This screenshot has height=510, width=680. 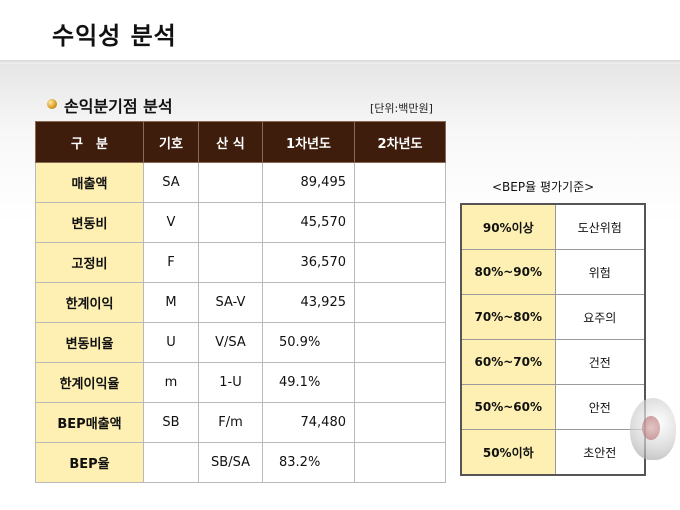 I want to click on table-row: 고정비 F 36,570, so click(x=240, y=262).